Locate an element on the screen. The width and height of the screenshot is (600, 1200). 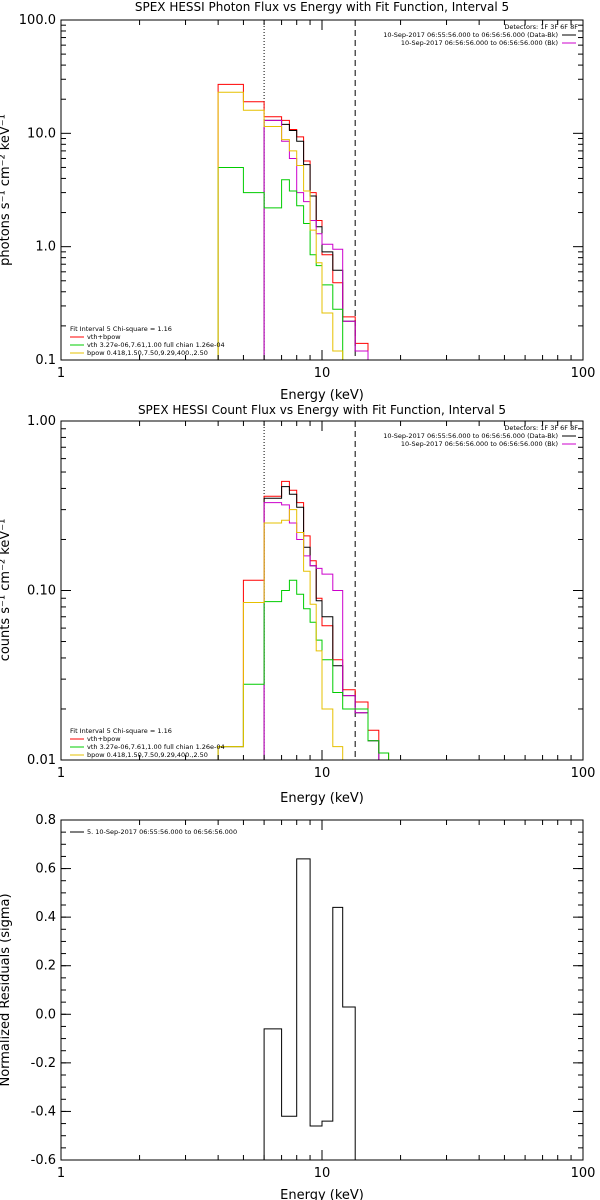
p3-xtick-label: 1 is located at coordinates (61, 1173).